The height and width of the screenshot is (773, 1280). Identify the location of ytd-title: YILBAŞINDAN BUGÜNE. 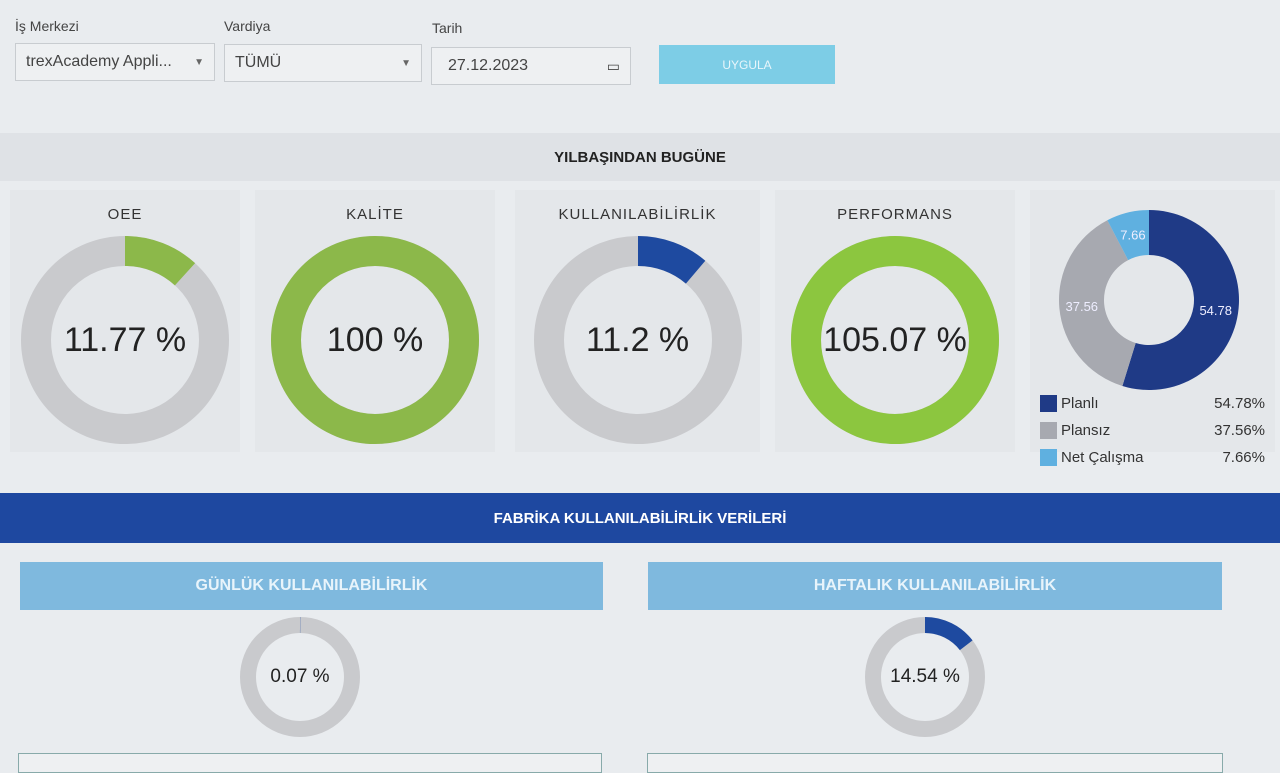
(640, 157).